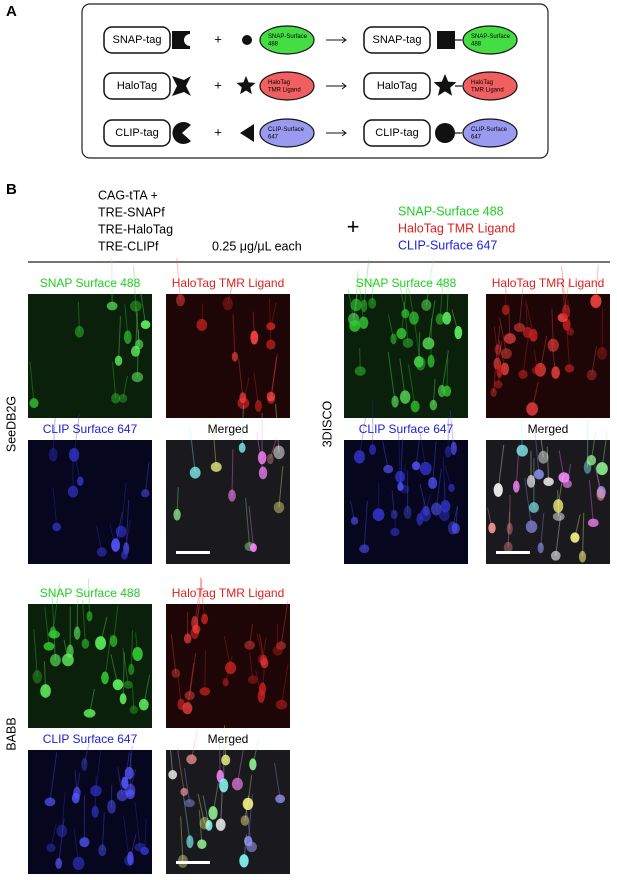  Describe the element at coordinates (137, 86) in the screenshot. I see `tag-box` at that location.